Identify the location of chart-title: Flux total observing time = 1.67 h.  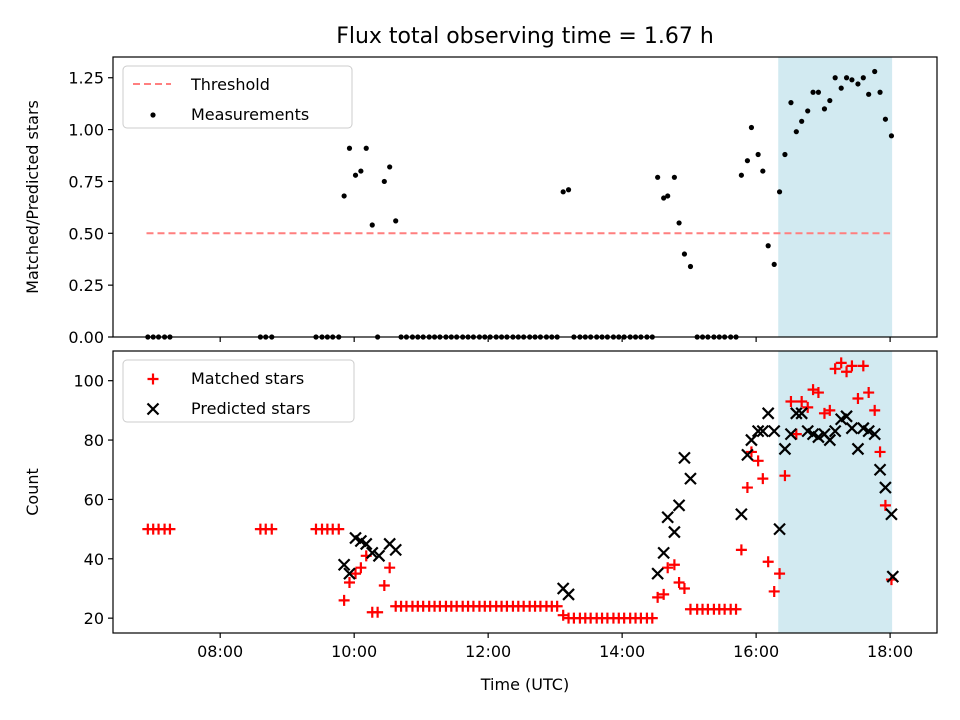
(525, 36).